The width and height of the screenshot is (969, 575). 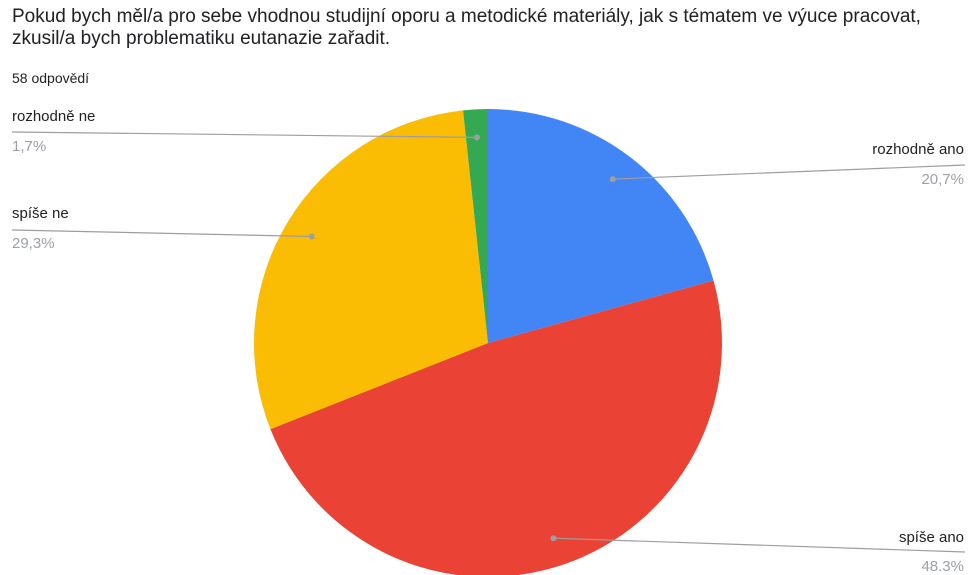 I want to click on slice-value-label: 1,7%, so click(x=29, y=146).